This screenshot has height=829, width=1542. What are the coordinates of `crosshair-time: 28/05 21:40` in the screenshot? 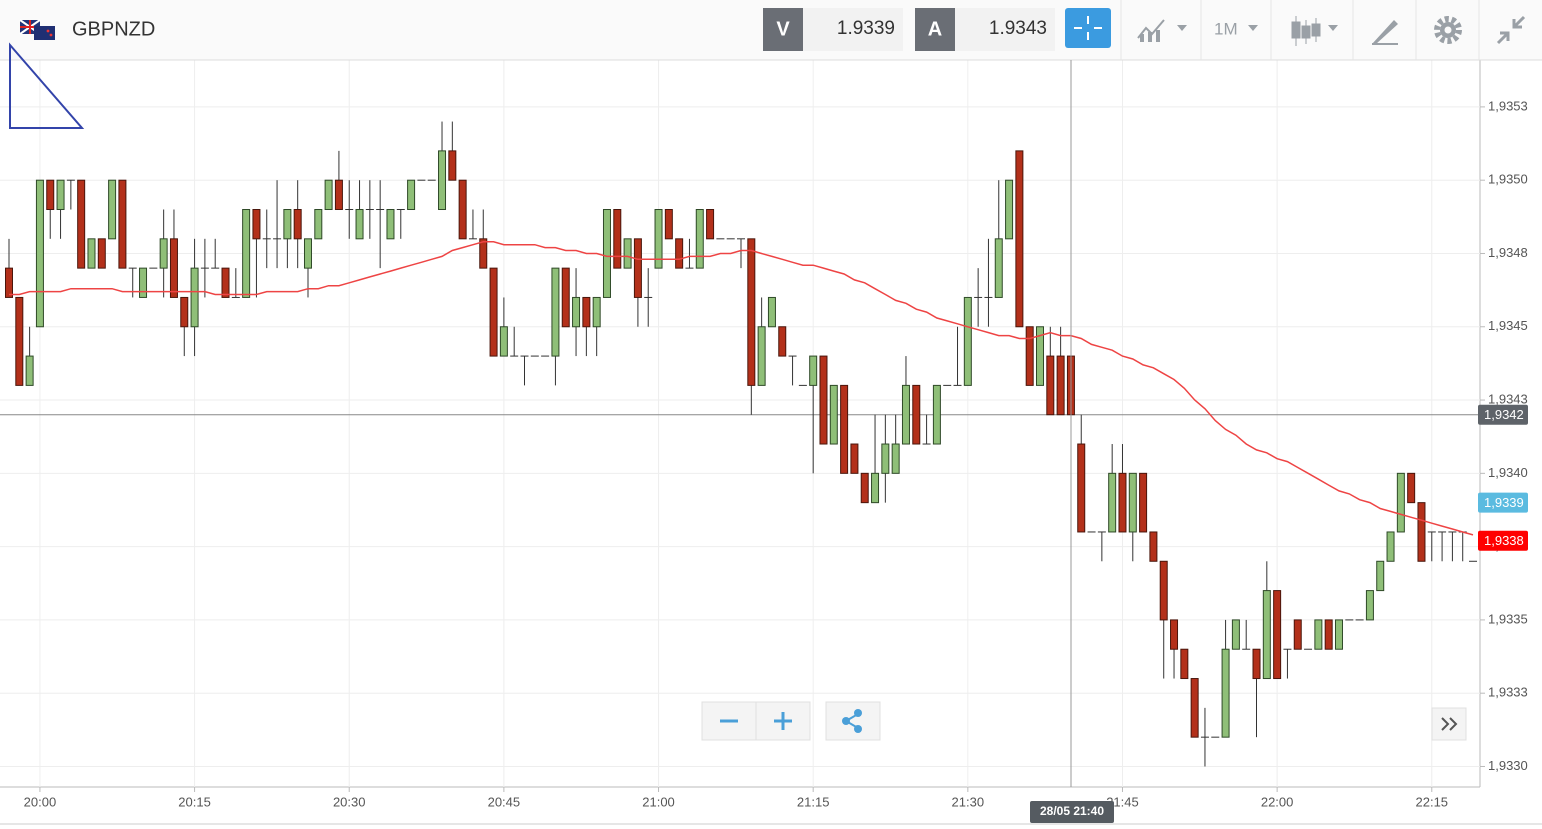 It's located at (1072, 811).